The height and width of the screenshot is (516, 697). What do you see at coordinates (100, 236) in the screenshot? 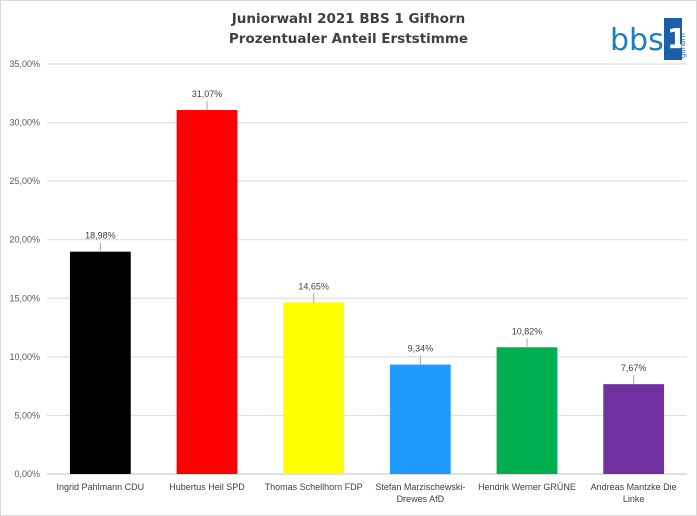
I see `data-label: 18,98%` at bounding box center [100, 236].